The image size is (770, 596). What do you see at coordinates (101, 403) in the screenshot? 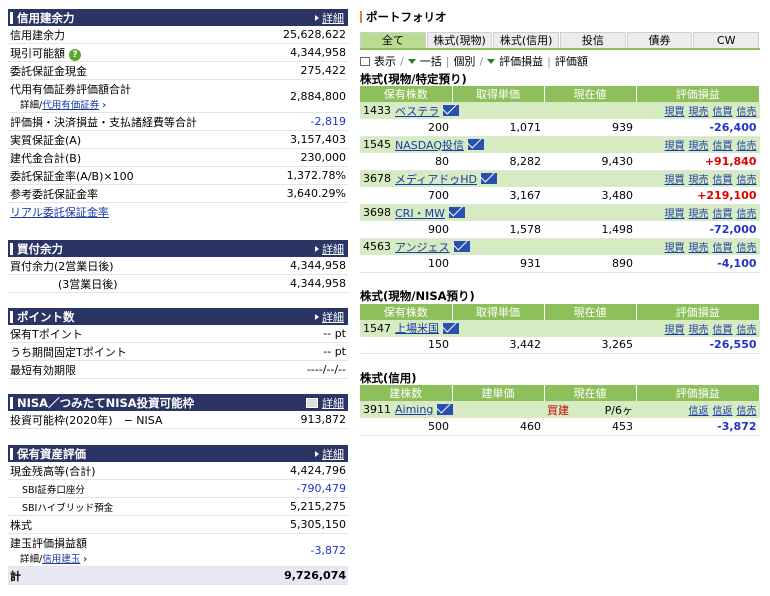
I see `nisa-title: NISA／つみたてNISA投資可能枠` at bounding box center [101, 403].